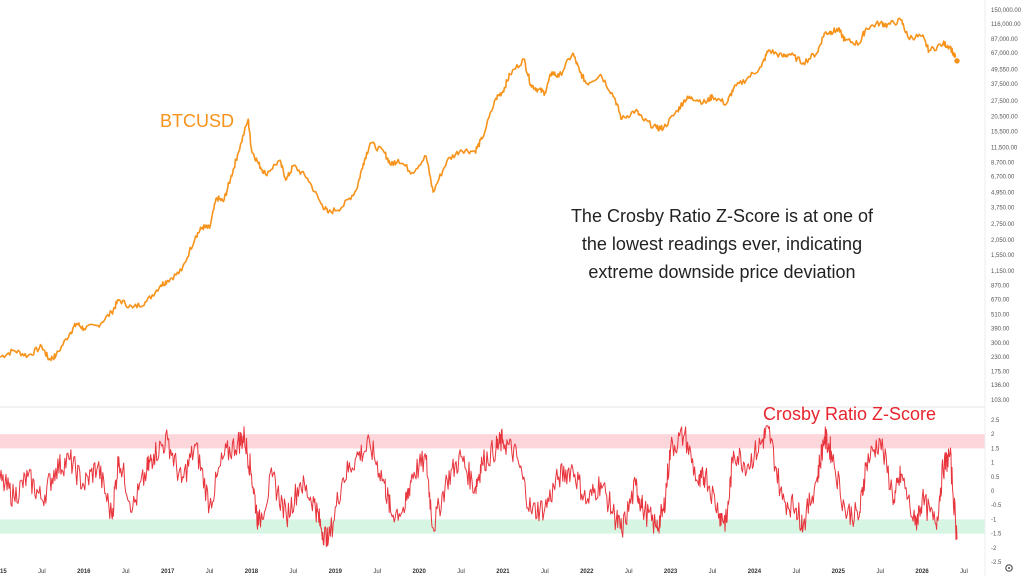 This screenshot has width=1024, height=581. I want to click on x-tick-label: 2023, so click(671, 572).